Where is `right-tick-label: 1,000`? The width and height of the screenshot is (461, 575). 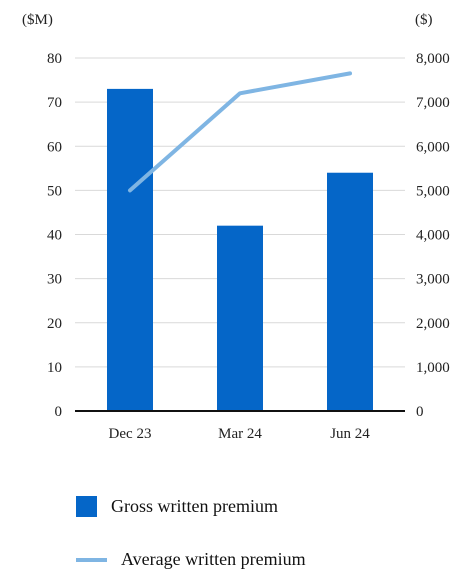
right-tick-label: 1,000 is located at coordinates (433, 368).